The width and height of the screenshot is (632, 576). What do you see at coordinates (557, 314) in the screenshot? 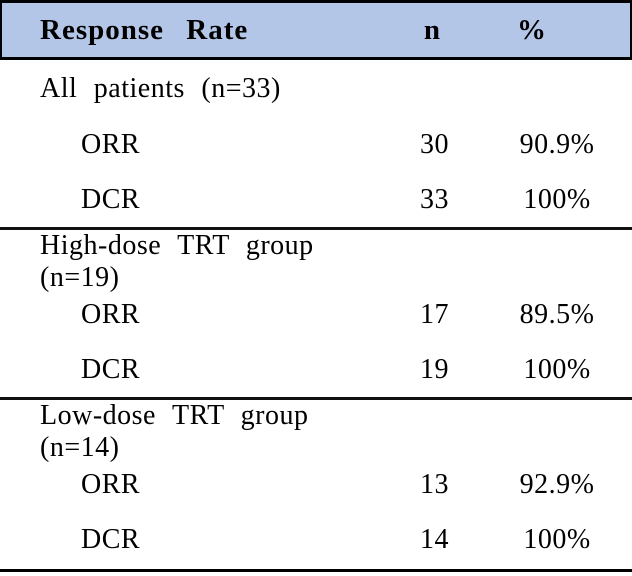
I see `pct-value: 89.5%` at bounding box center [557, 314].